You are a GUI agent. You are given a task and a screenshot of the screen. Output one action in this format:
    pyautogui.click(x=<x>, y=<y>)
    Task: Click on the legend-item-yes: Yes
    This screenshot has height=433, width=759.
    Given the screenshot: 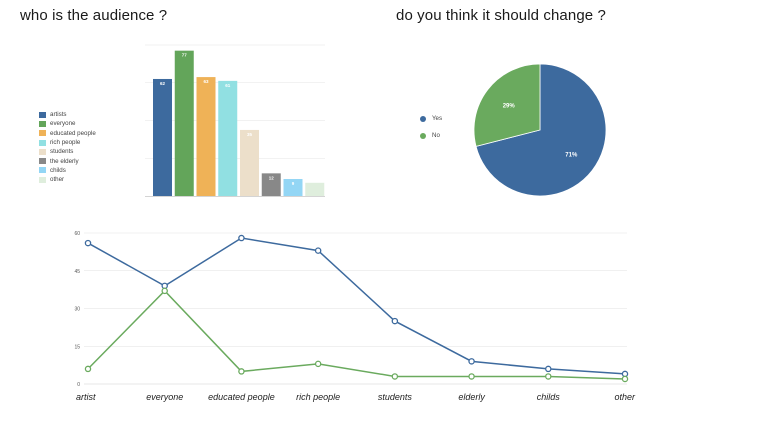 What is the action you would take?
    pyautogui.click(x=431, y=118)
    